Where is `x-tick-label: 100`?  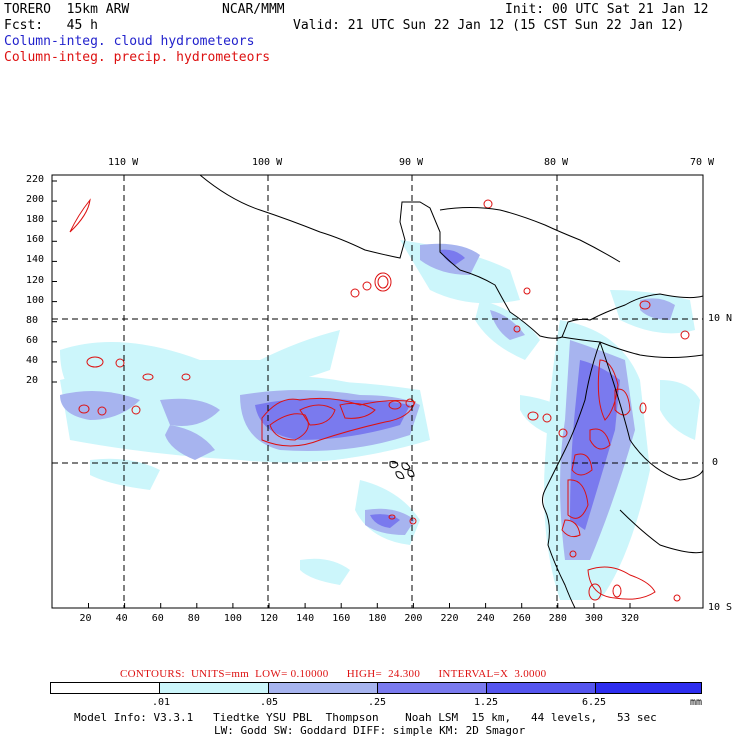
x-tick-label: 100 is located at coordinates (232, 618).